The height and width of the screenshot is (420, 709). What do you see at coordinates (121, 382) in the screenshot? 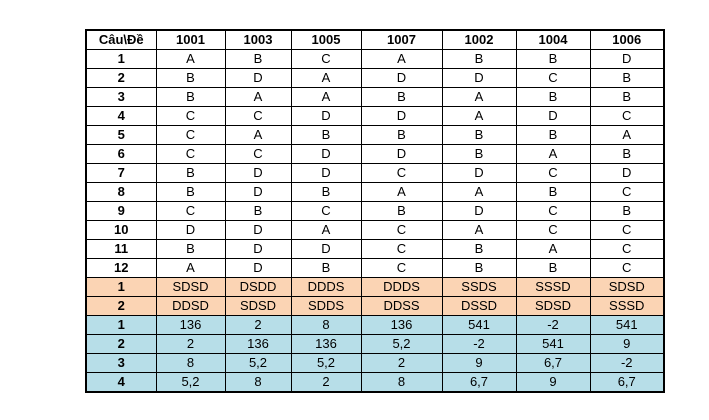
I see `row-label: 4` at bounding box center [121, 382].